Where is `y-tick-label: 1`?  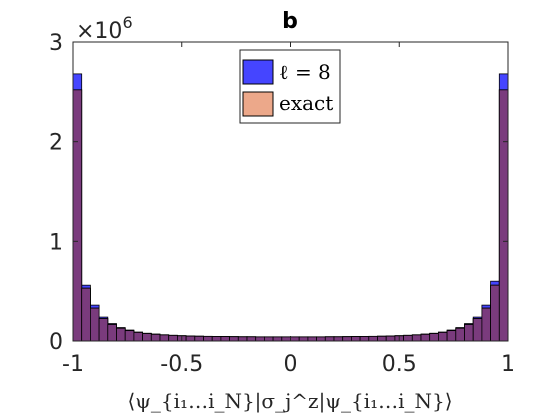 y-tick-label: 1 is located at coordinates (56, 242).